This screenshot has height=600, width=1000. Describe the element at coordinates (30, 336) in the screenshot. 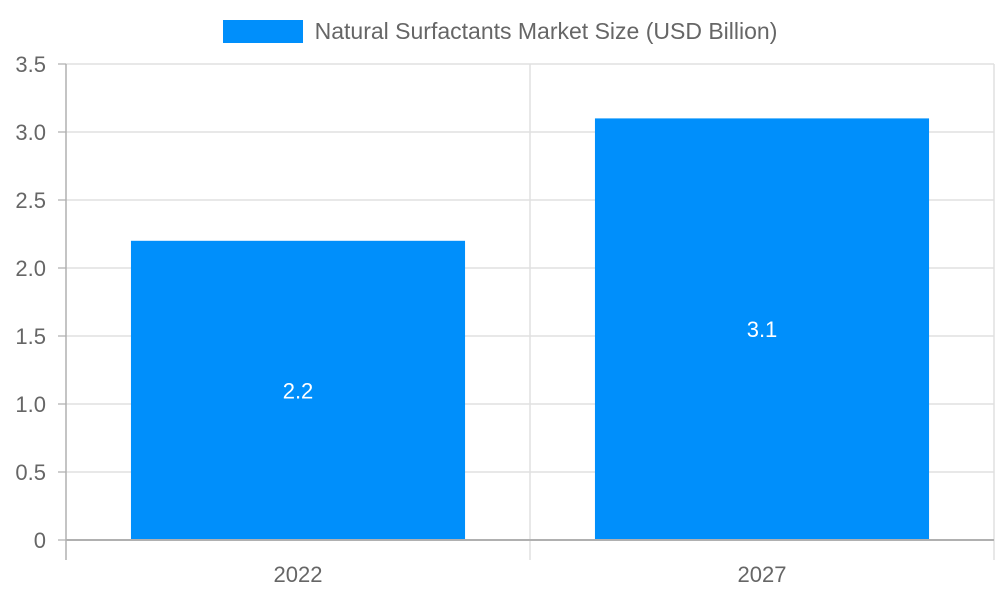

I see `y-tick-label: 1.5` at that location.